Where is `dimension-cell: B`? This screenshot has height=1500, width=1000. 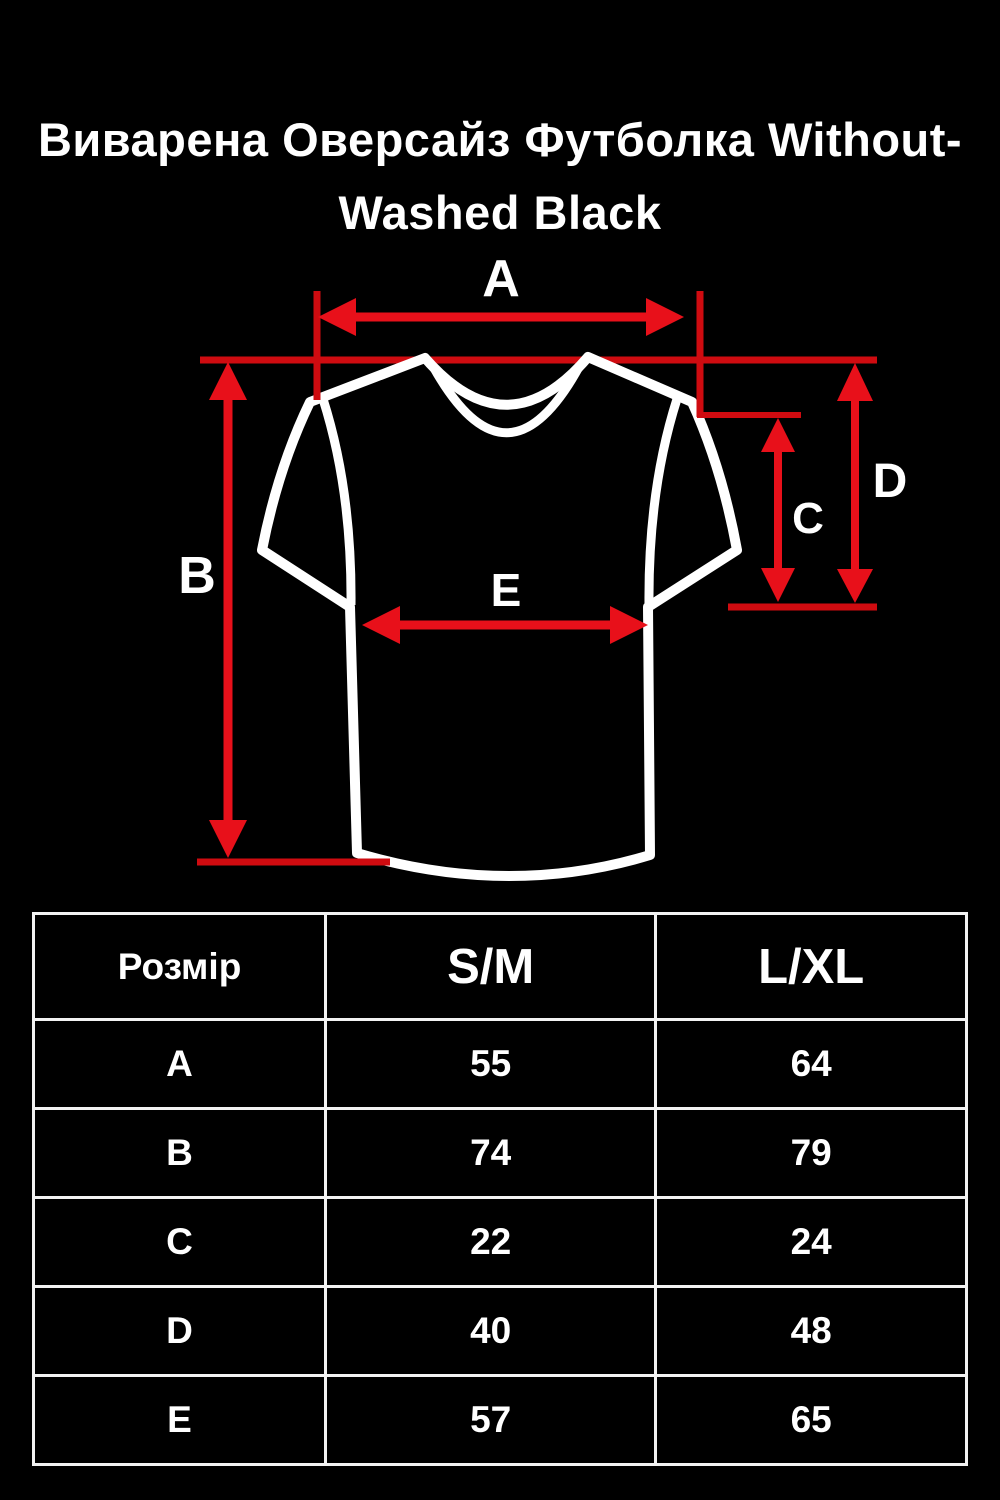 dimension-cell: B is located at coordinates (179, 1153).